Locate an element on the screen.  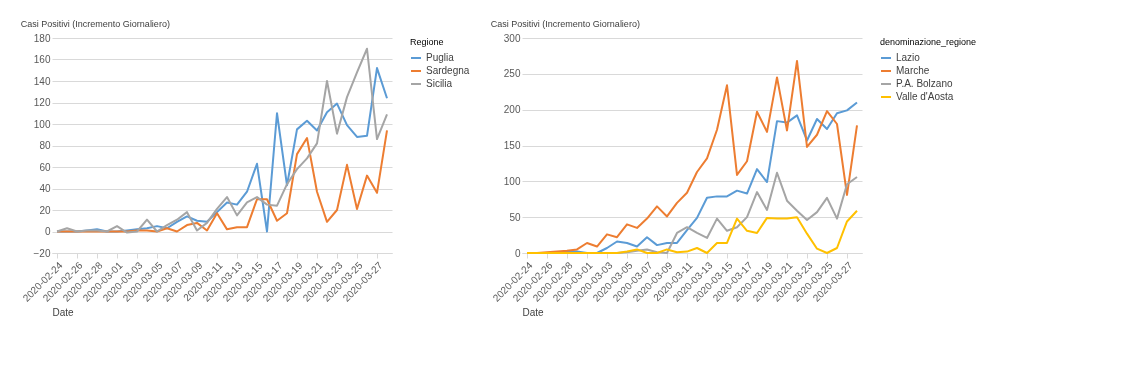
legend-label: Sardegna is located at coordinates (448, 70).